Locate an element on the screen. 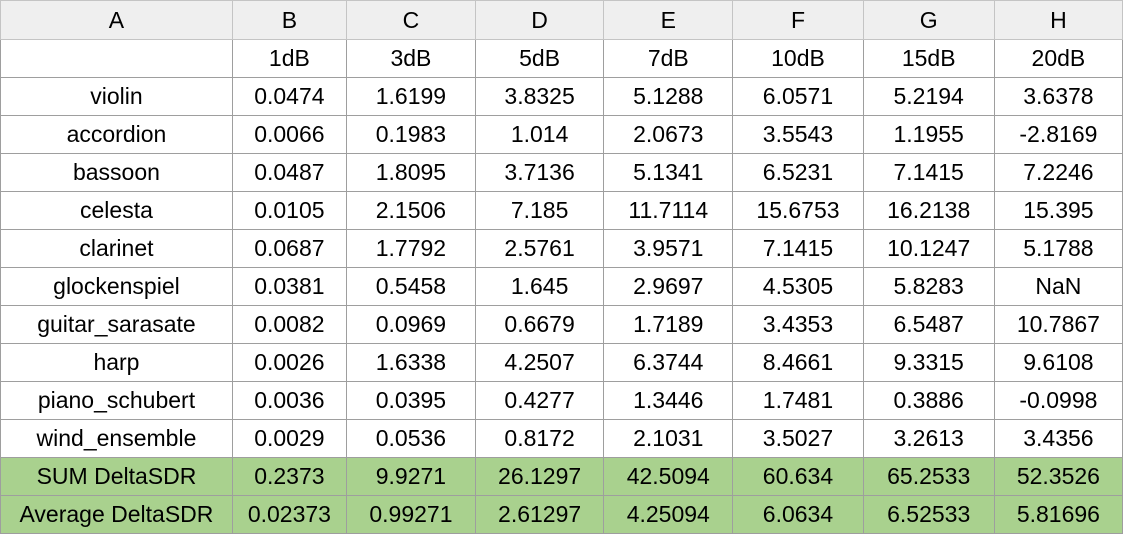  cell: 3.7136 is located at coordinates (540, 172).